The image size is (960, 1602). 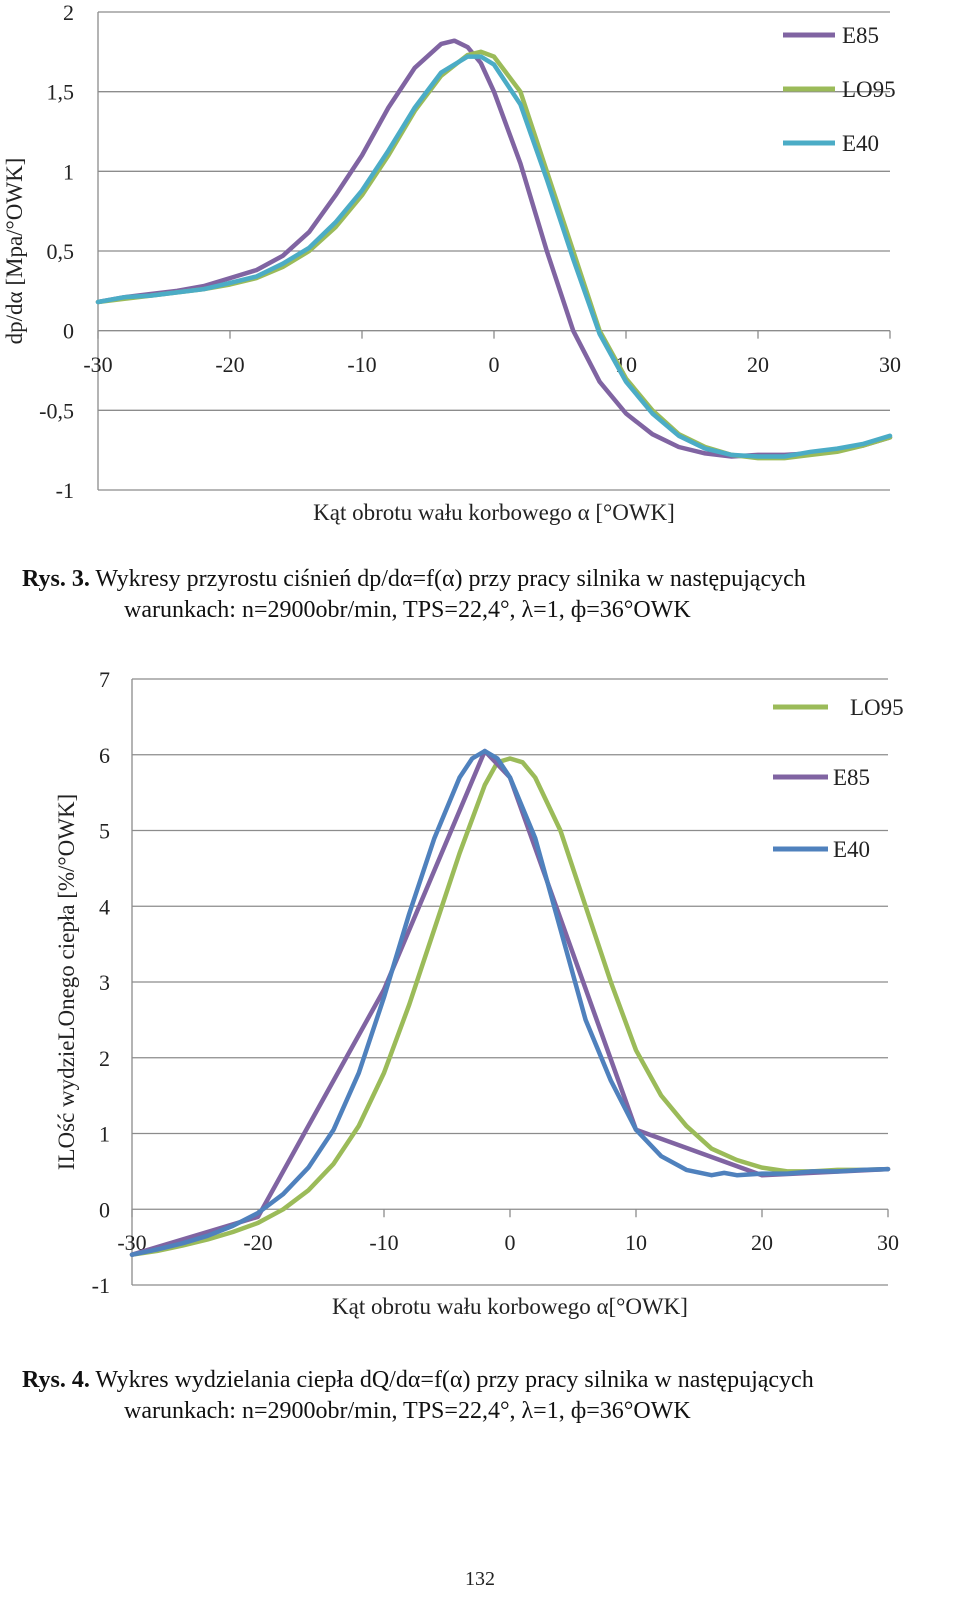 I want to click on y-axis-title: dp/dα [Mpa/°OWK], so click(x=14, y=251).